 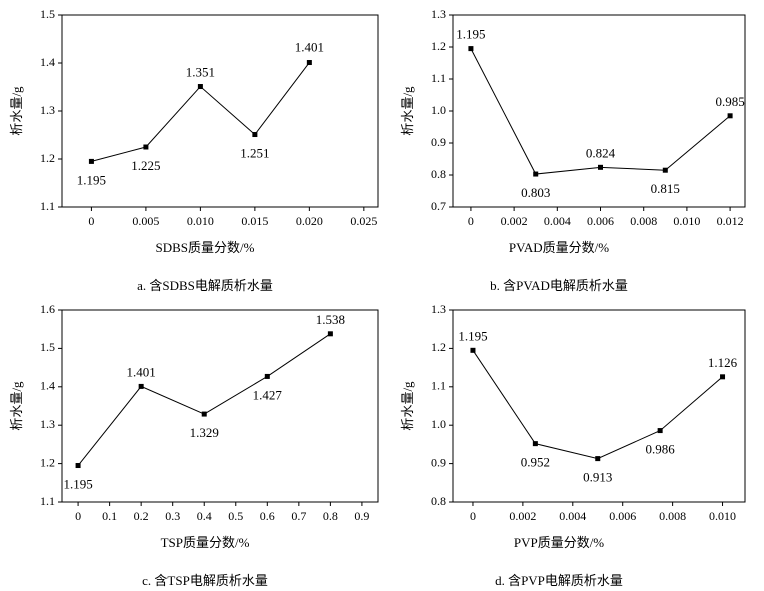 What do you see at coordinates (559, 285) in the screenshot?
I see `caption: b. 含PVAD电解质析水量` at bounding box center [559, 285].